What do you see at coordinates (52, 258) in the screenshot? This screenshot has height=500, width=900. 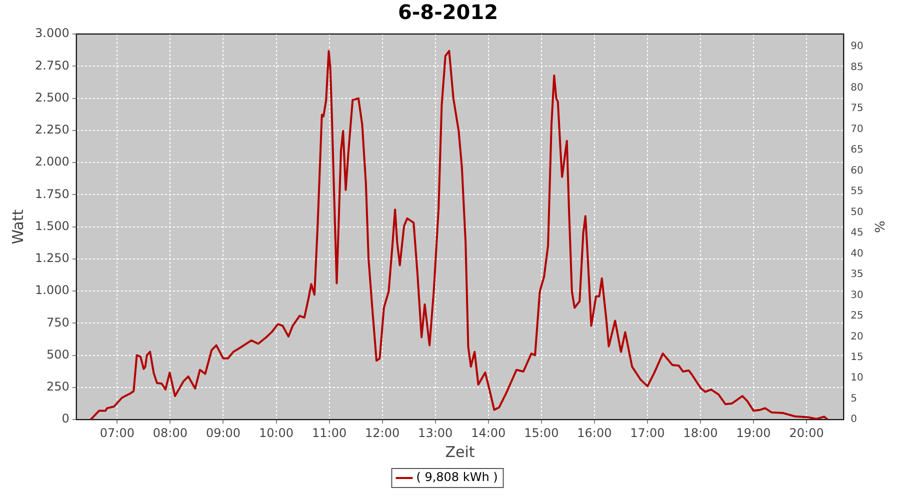 I see `y-tick-label: 1.250` at bounding box center [52, 258].